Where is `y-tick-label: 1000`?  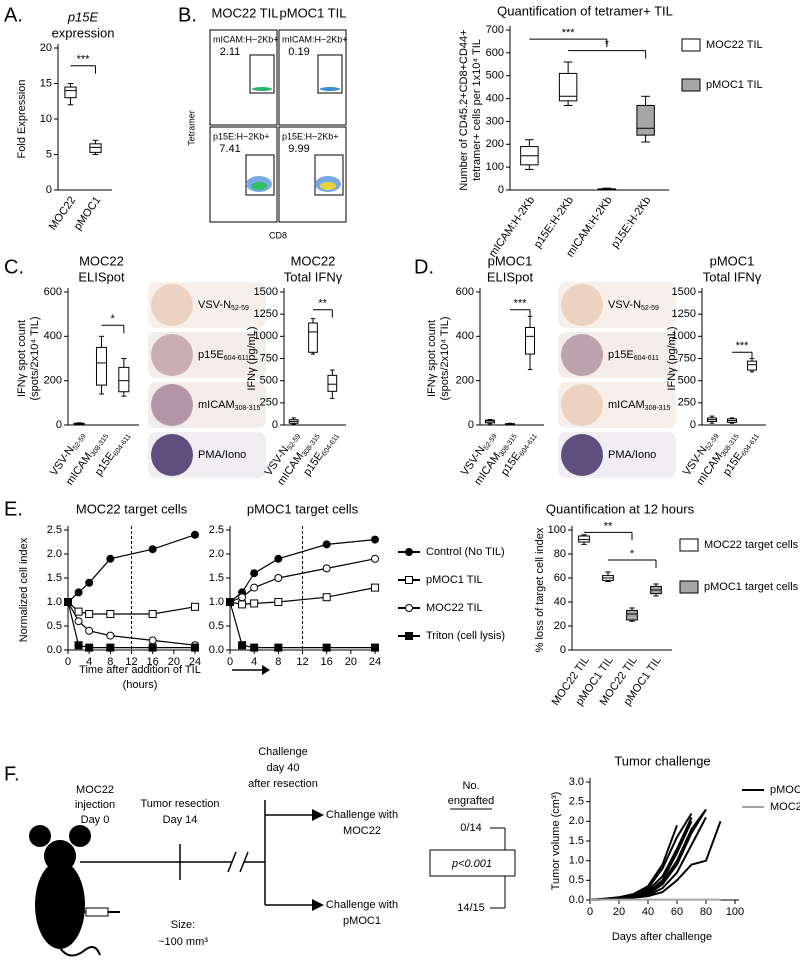
y-tick-label: 1000 is located at coordinates (684, 336).